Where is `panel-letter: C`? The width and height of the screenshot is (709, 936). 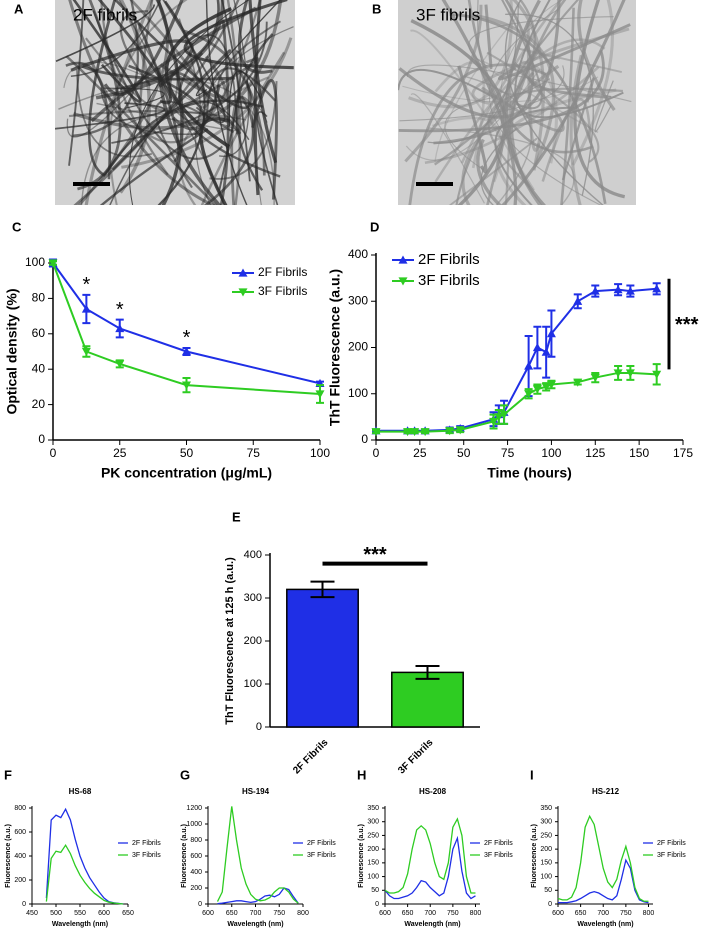 panel-letter: C is located at coordinates (17, 226).